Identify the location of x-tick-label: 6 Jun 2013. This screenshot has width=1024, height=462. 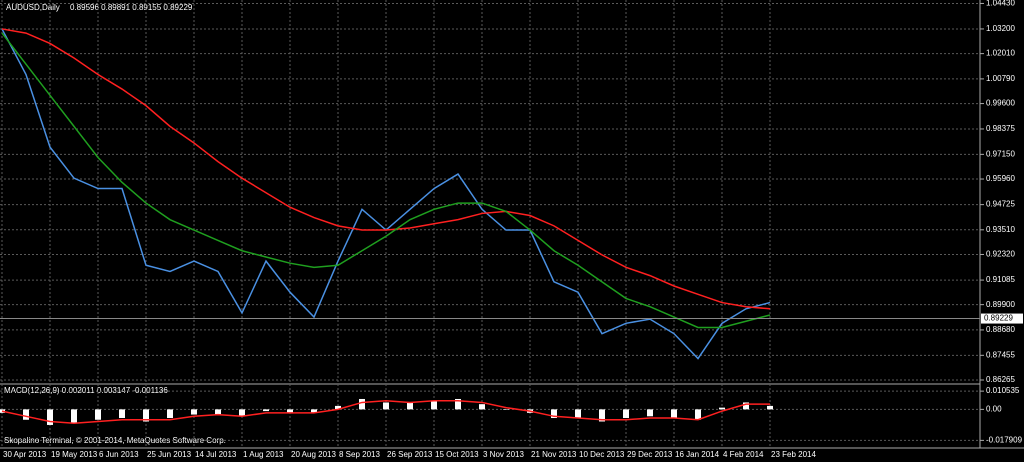
(119, 454).